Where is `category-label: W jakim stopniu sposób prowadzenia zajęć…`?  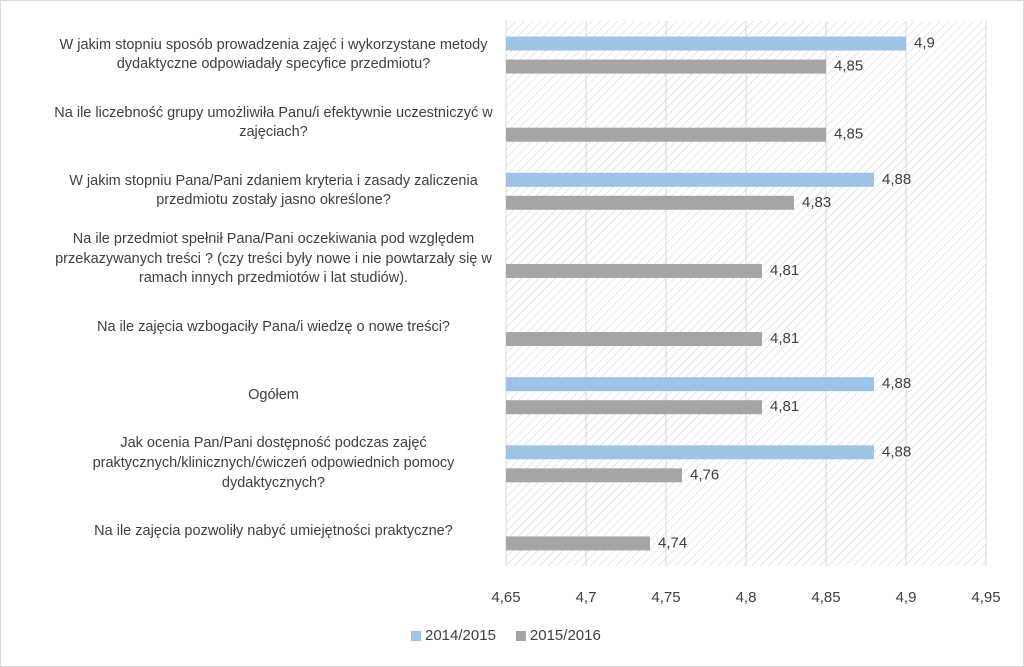
category-label: W jakim stopniu sposób prowadzenia zajęć… is located at coordinates (273, 54).